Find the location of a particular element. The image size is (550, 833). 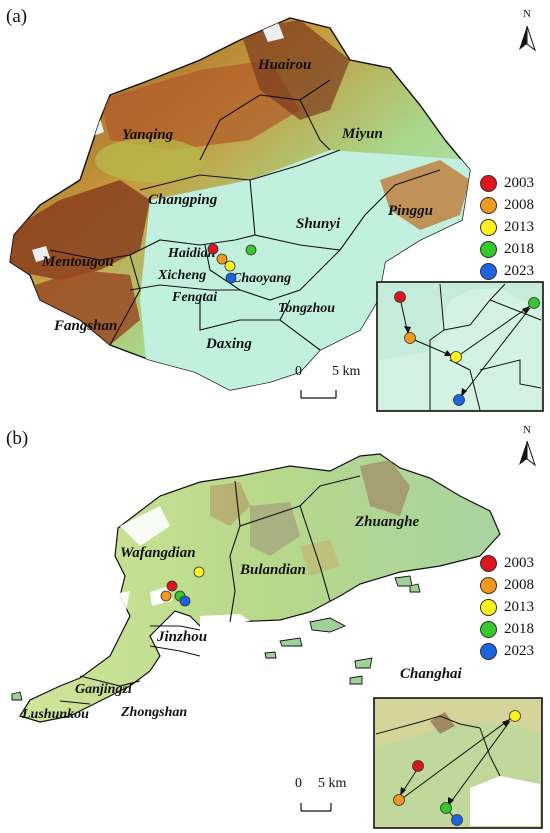

north-label-a: N is located at coordinates (527, 14).